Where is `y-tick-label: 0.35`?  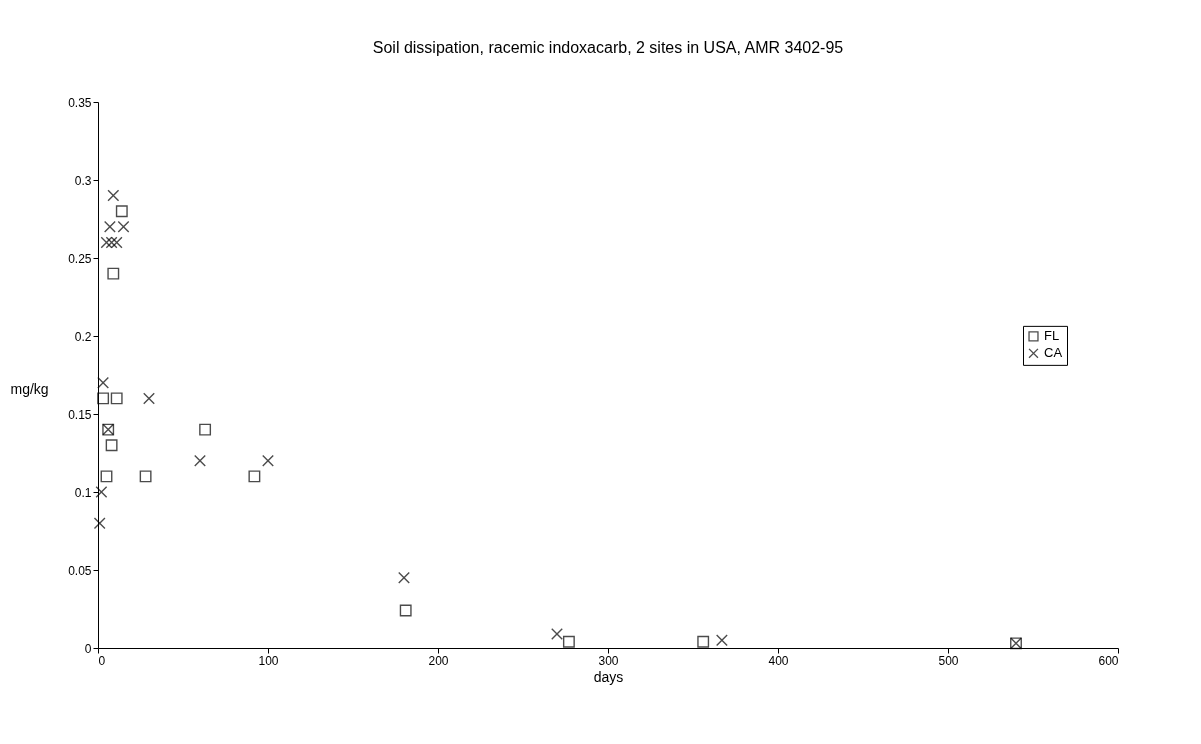 y-tick-label: 0.35 is located at coordinates (80, 102).